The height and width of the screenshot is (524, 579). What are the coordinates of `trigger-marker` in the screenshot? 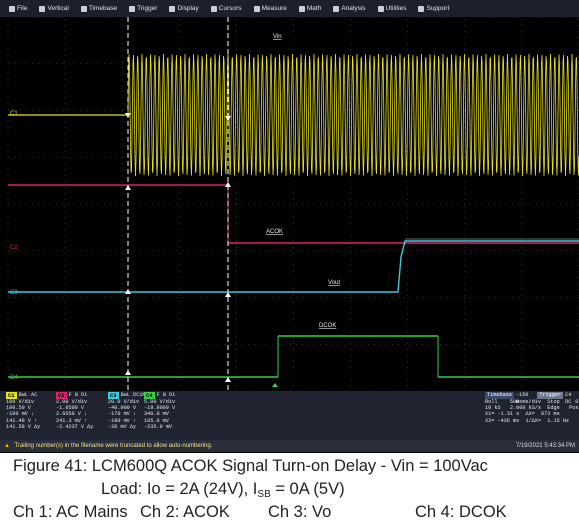 It's located at (275, 385).